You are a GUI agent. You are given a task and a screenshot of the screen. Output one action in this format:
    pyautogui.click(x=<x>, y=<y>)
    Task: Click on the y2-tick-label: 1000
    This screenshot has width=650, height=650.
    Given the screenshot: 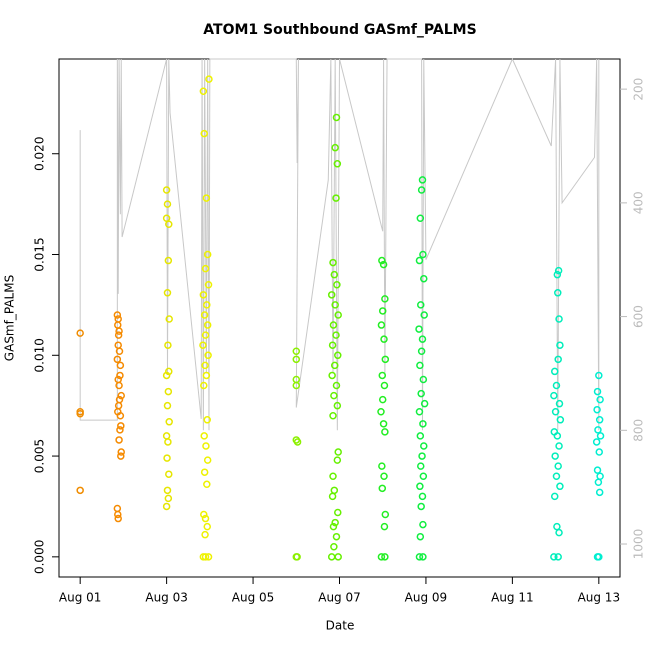 What is the action you would take?
    pyautogui.click(x=639, y=544)
    